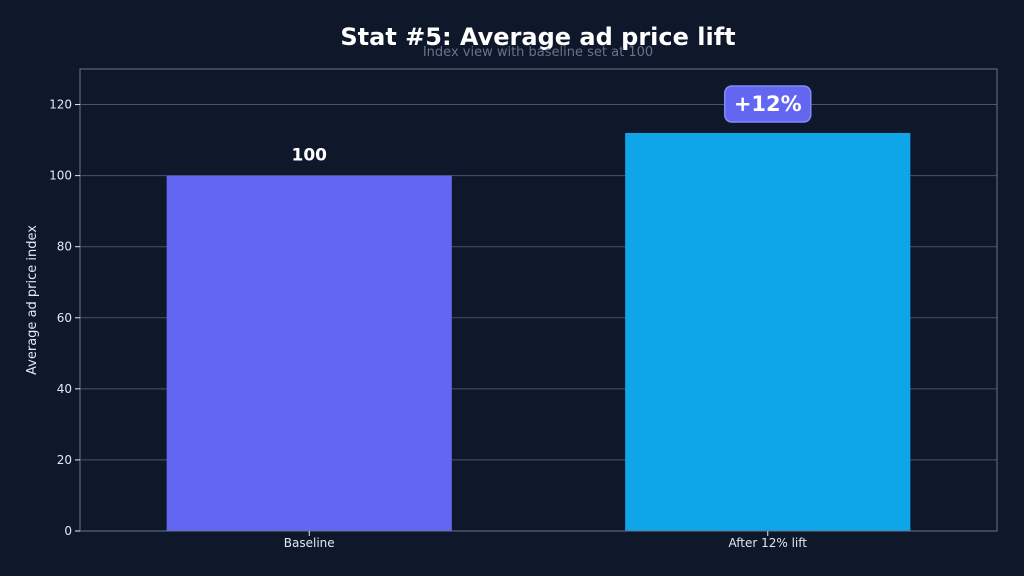 The width and height of the screenshot is (1024, 576). I want to click on lift-badge-background, so click(768, 104).